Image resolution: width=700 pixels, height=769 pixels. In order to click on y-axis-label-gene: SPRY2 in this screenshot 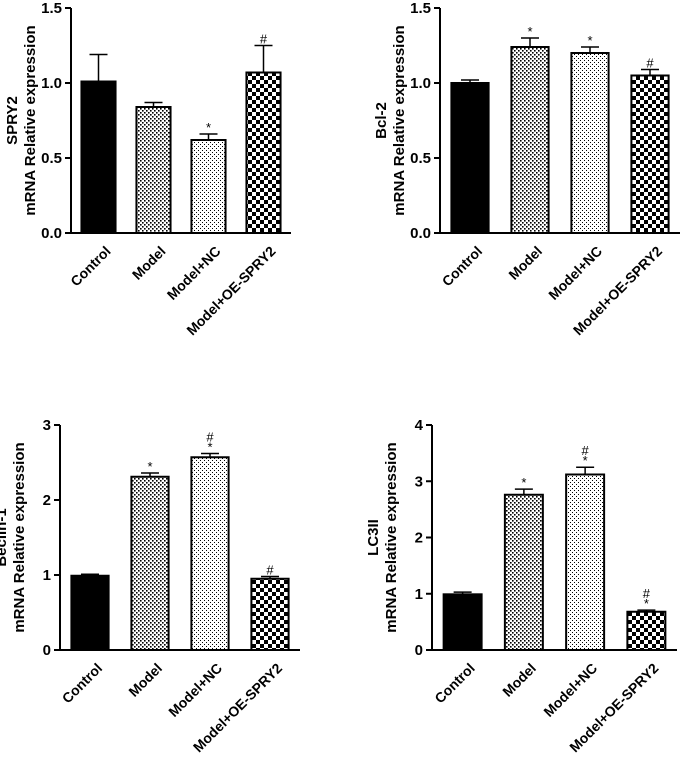, I will do `click(12, 120)`.